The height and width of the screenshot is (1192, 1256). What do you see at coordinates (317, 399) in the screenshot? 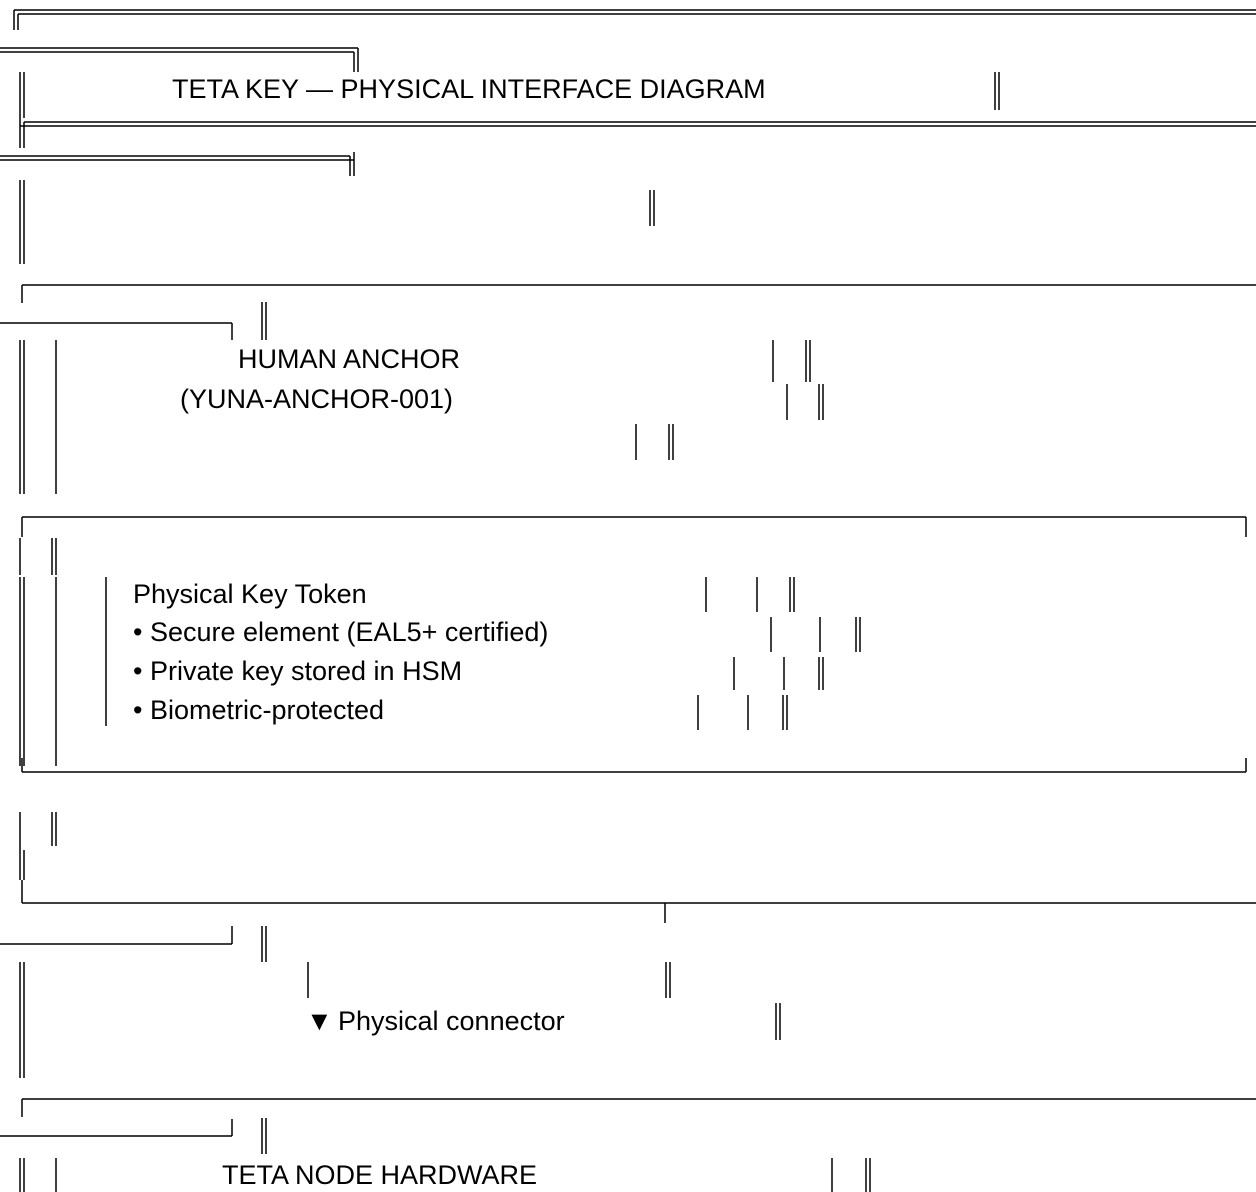
I see `human-anchor-id: (YUNA-ANCHOR-001)` at bounding box center [317, 399].